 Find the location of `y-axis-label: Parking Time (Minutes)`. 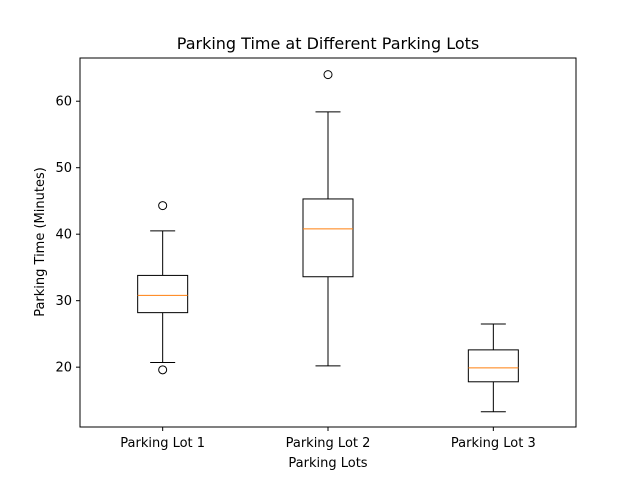

y-axis-label: Parking Time (Minutes) is located at coordinates (40, 242).